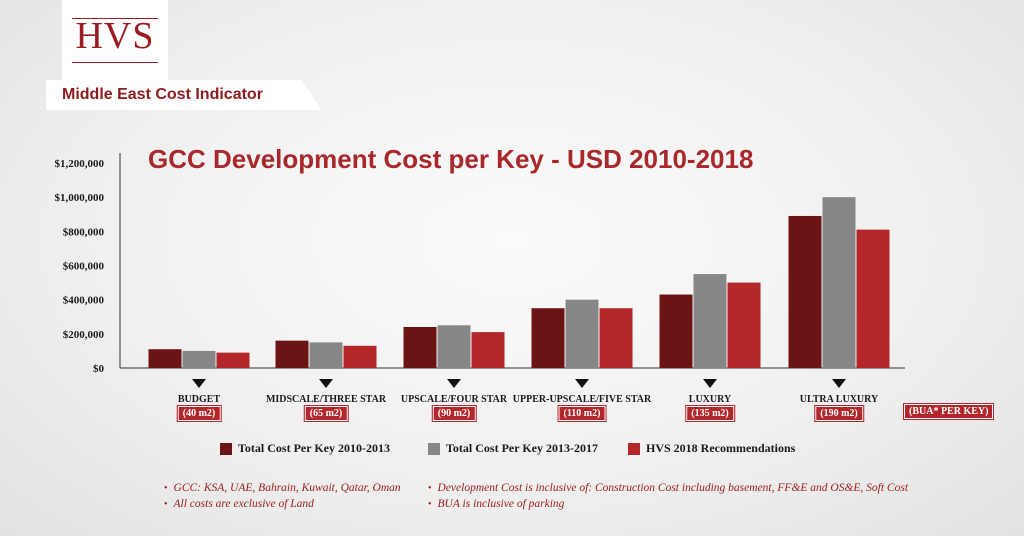 The height and width of the screenshot is (536, 1024). Describe the element at coordinates (199, 399) in the screenshot. I see `category-label: BUDGET` at that location.